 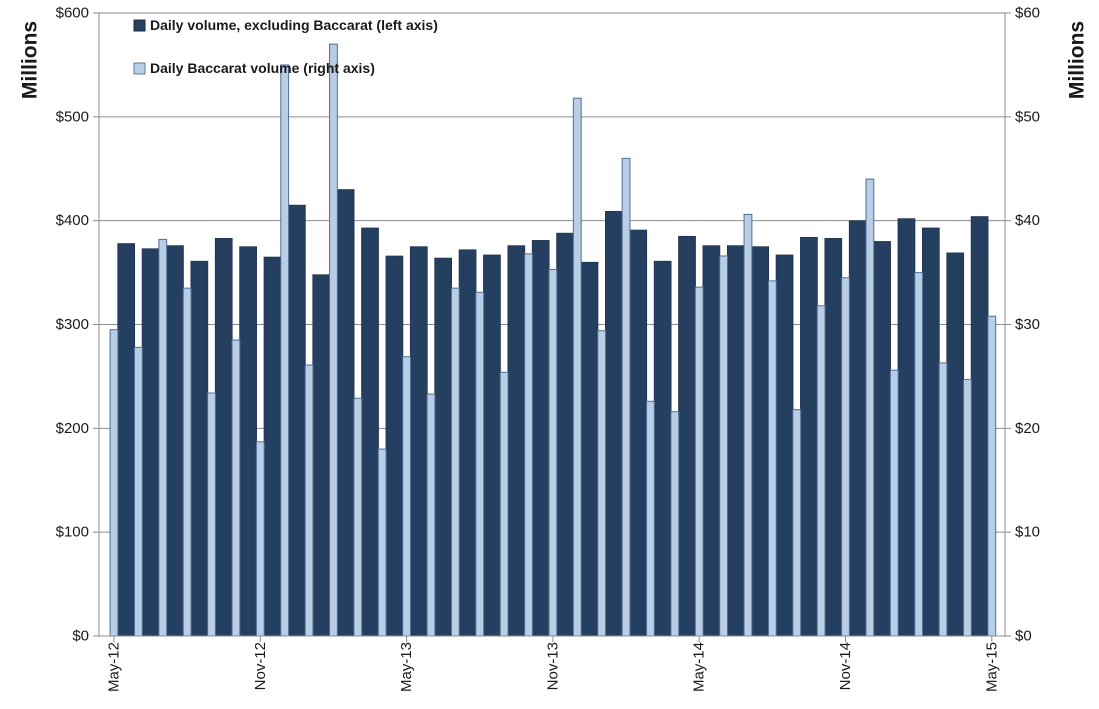 What do you see at coordinates (1023, 636) in the screenshot?
I see `right-tick-label: $0` at bounding box center [1023, 636].